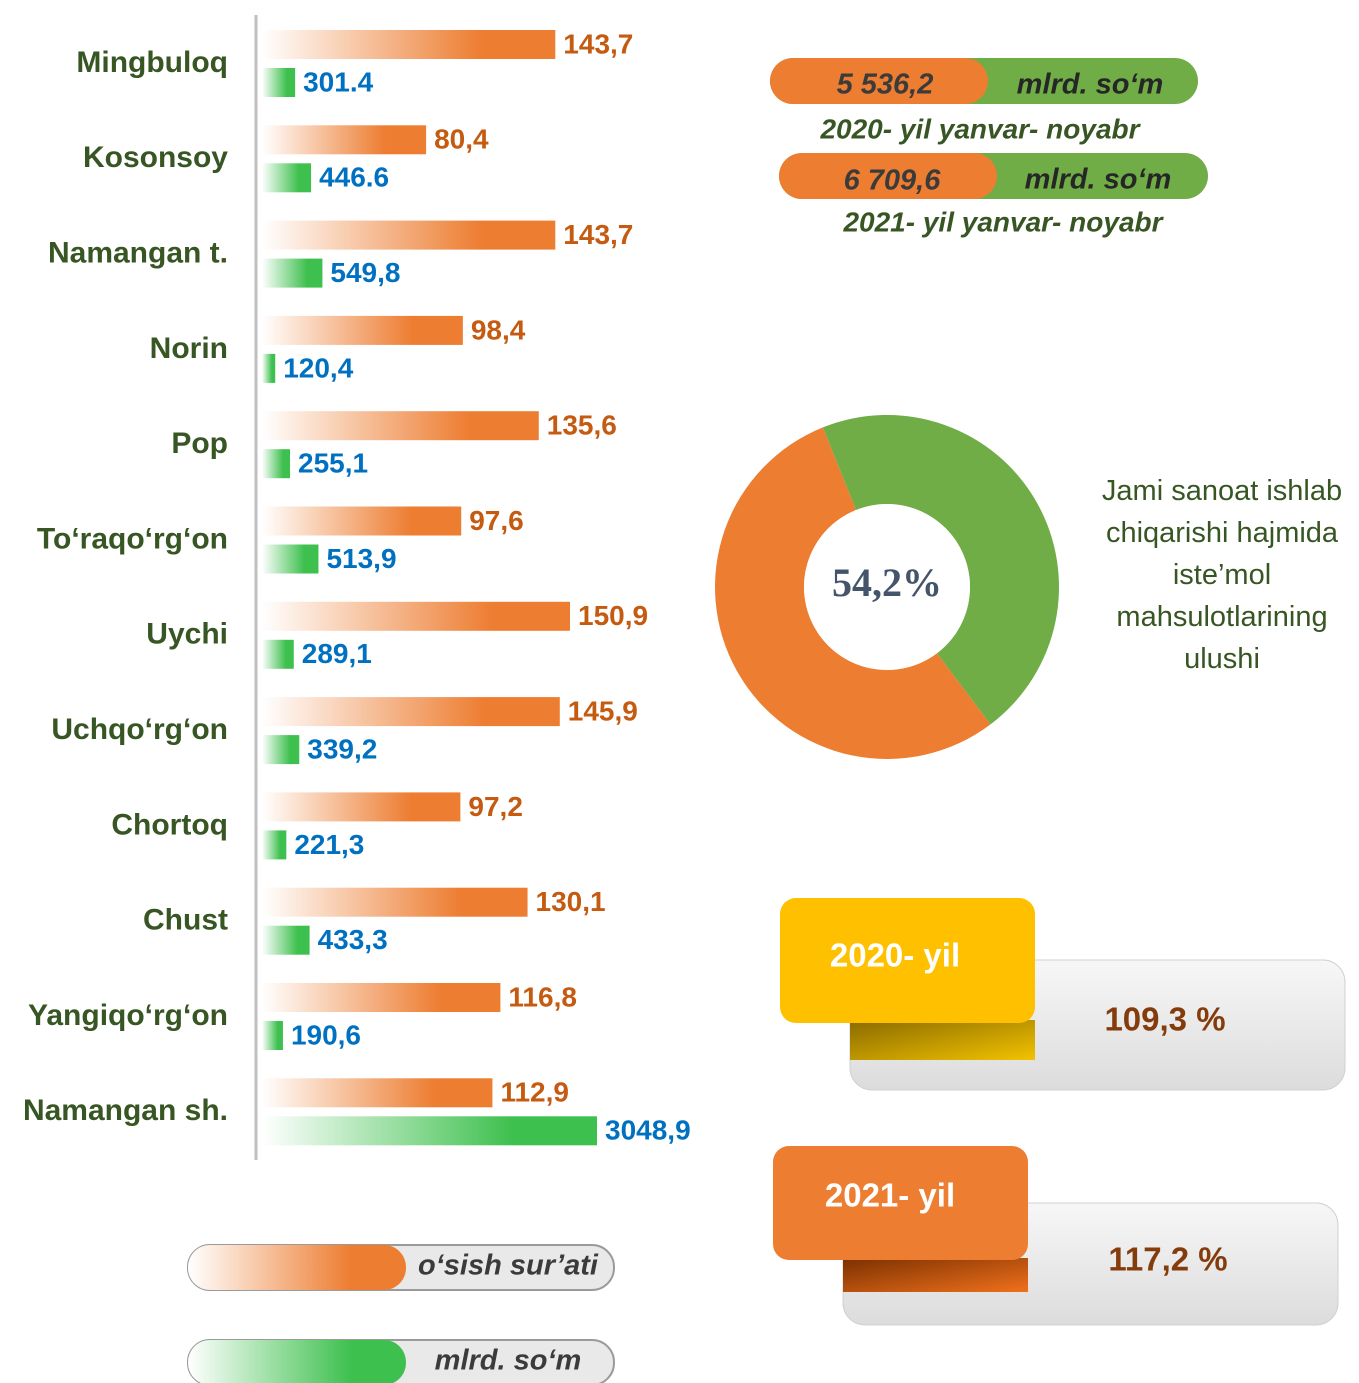 The width and height of the screenshot is (1359, 1383). I want to click on summary-value: 5 536,2, so click(885, 85).